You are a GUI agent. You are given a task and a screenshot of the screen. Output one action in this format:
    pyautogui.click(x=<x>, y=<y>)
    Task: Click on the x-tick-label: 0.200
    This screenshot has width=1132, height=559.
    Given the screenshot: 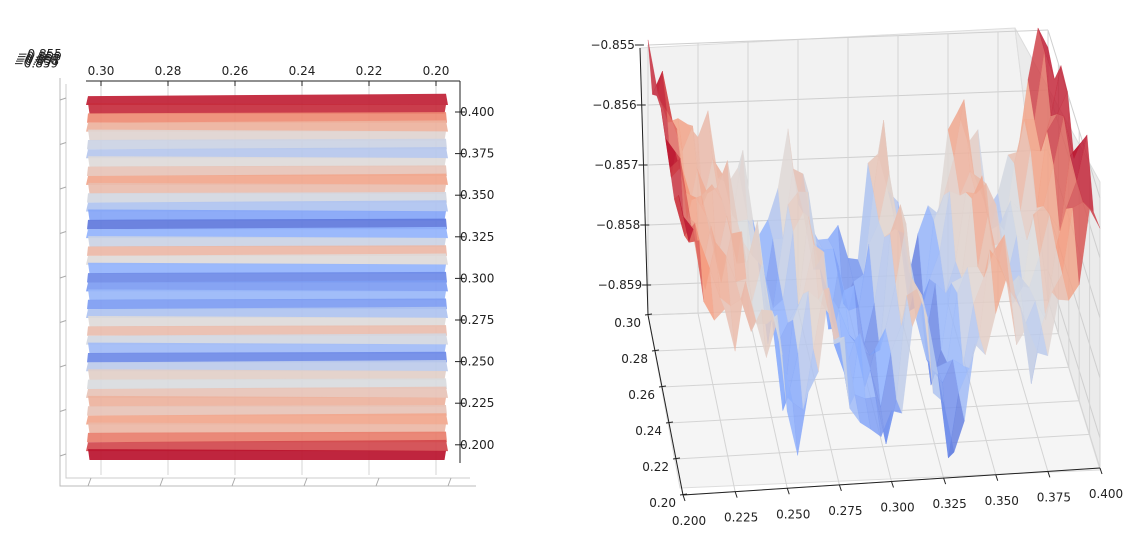 What is the action you would take?
    pyautogui.click(x=689, y=521)
    